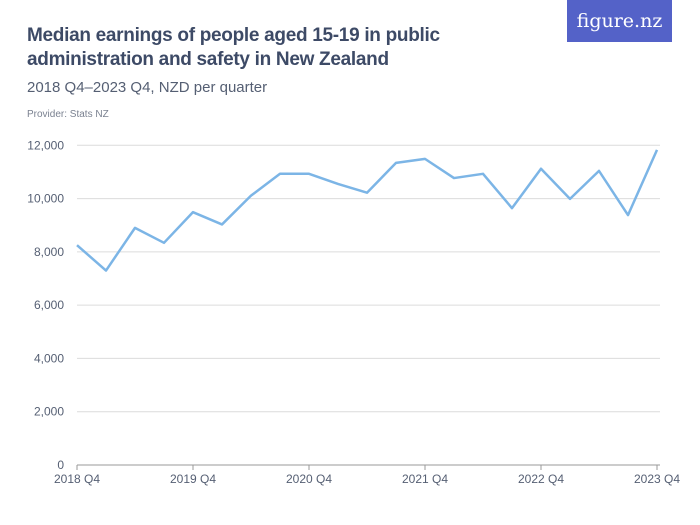  Describe the element at coordinates (45, 199) in the screenshot. I see `y-tick-label: 10,000` at that location.